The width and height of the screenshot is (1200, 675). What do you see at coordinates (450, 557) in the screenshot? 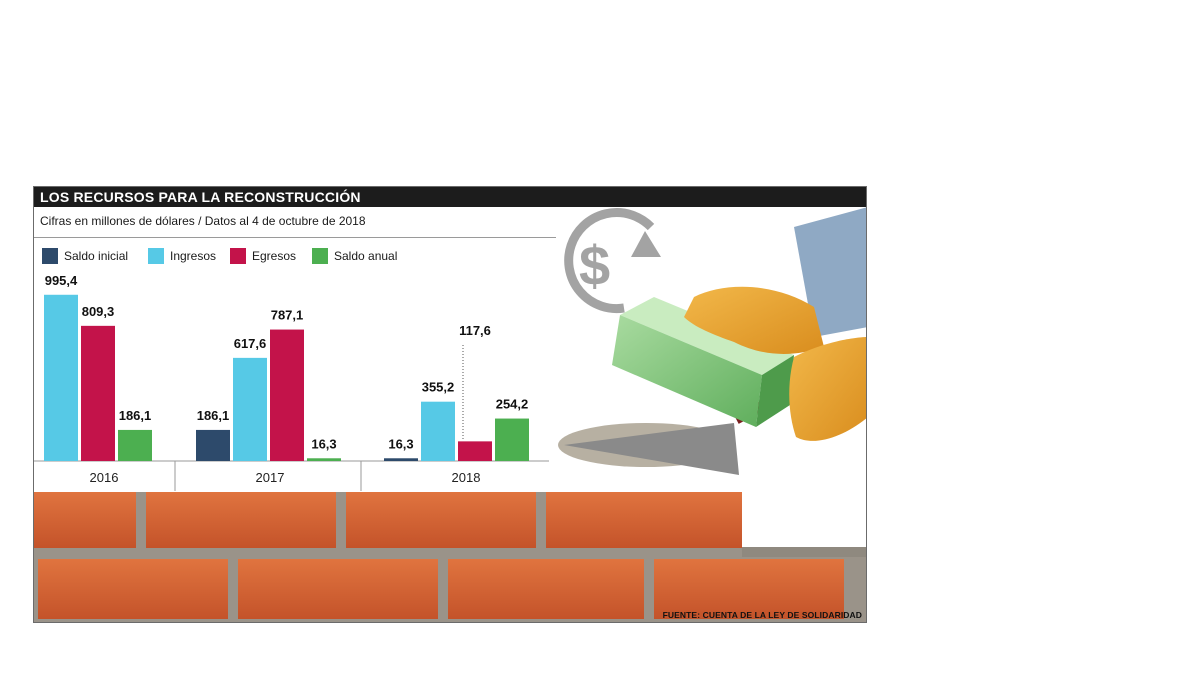
I see `brick-wall-illustration` at bounding box center [450, 557].